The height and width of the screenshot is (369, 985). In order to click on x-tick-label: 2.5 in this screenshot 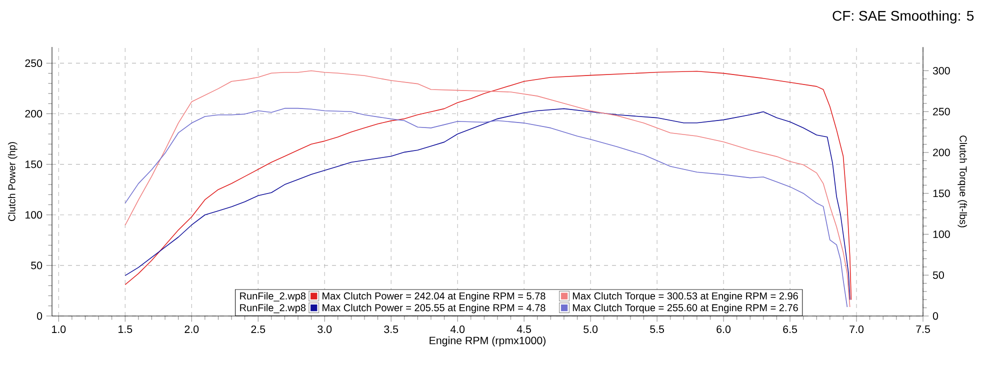, I will do `click(258, 330)`.